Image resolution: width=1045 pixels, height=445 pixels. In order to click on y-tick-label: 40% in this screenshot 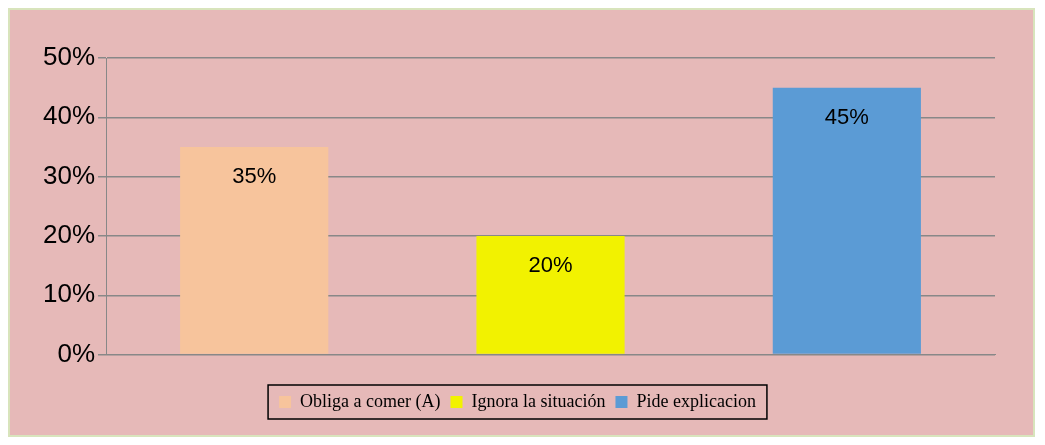, I will do `click(69, 115)`.